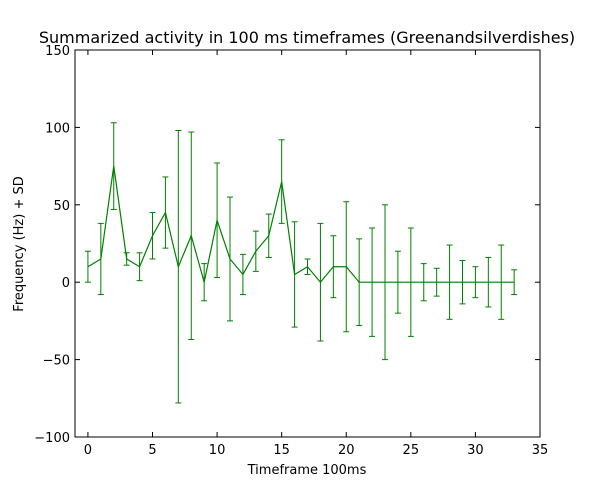 This screenshot has height=500, width=600. Describe the element at coordinates (411, 450) in the screenshot. I see `x-tick-label: 25` at that location.